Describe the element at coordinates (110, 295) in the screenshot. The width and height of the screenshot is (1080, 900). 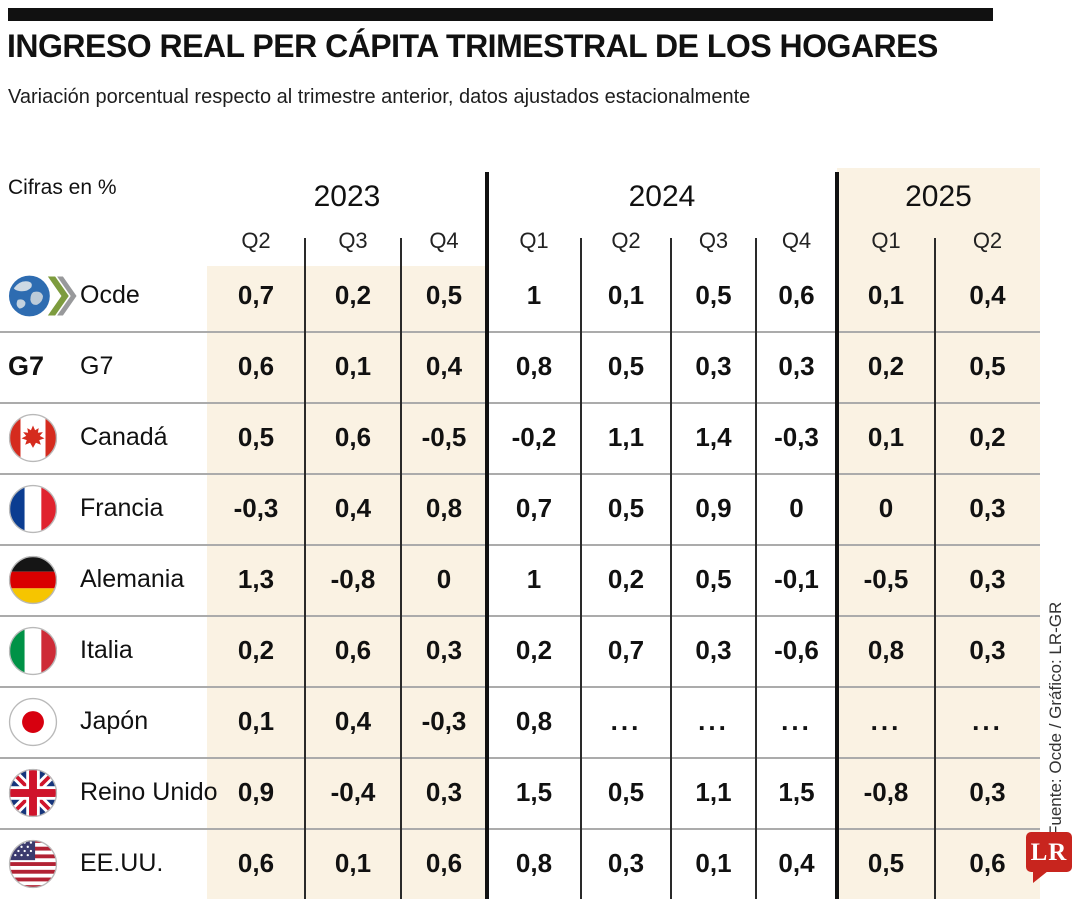
I see `row-label: Ocde` at that location.